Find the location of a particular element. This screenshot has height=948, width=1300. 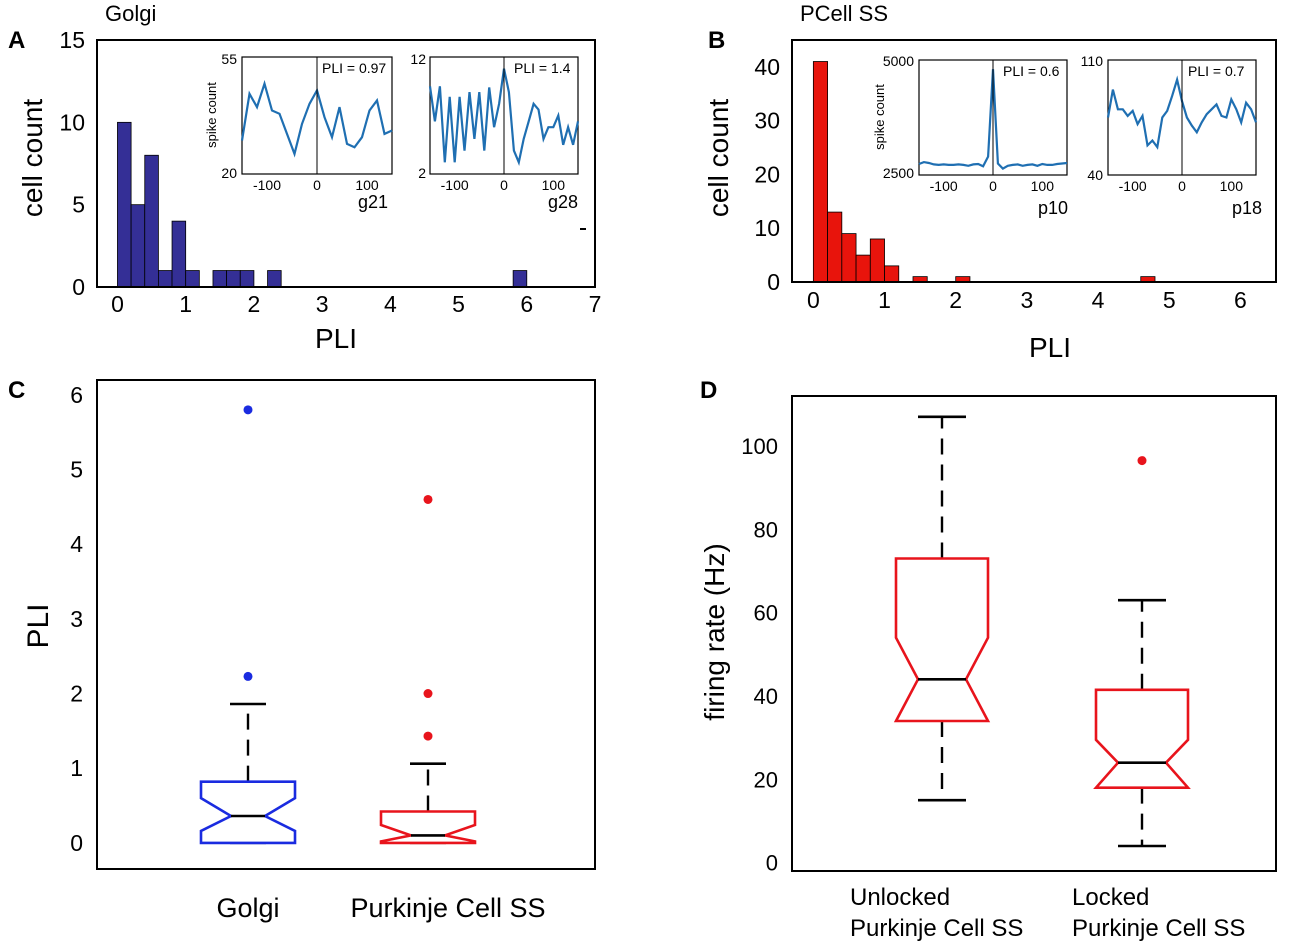

inset-g28-annotation: PLI = 1.4 is located at coordinates (542, 68).